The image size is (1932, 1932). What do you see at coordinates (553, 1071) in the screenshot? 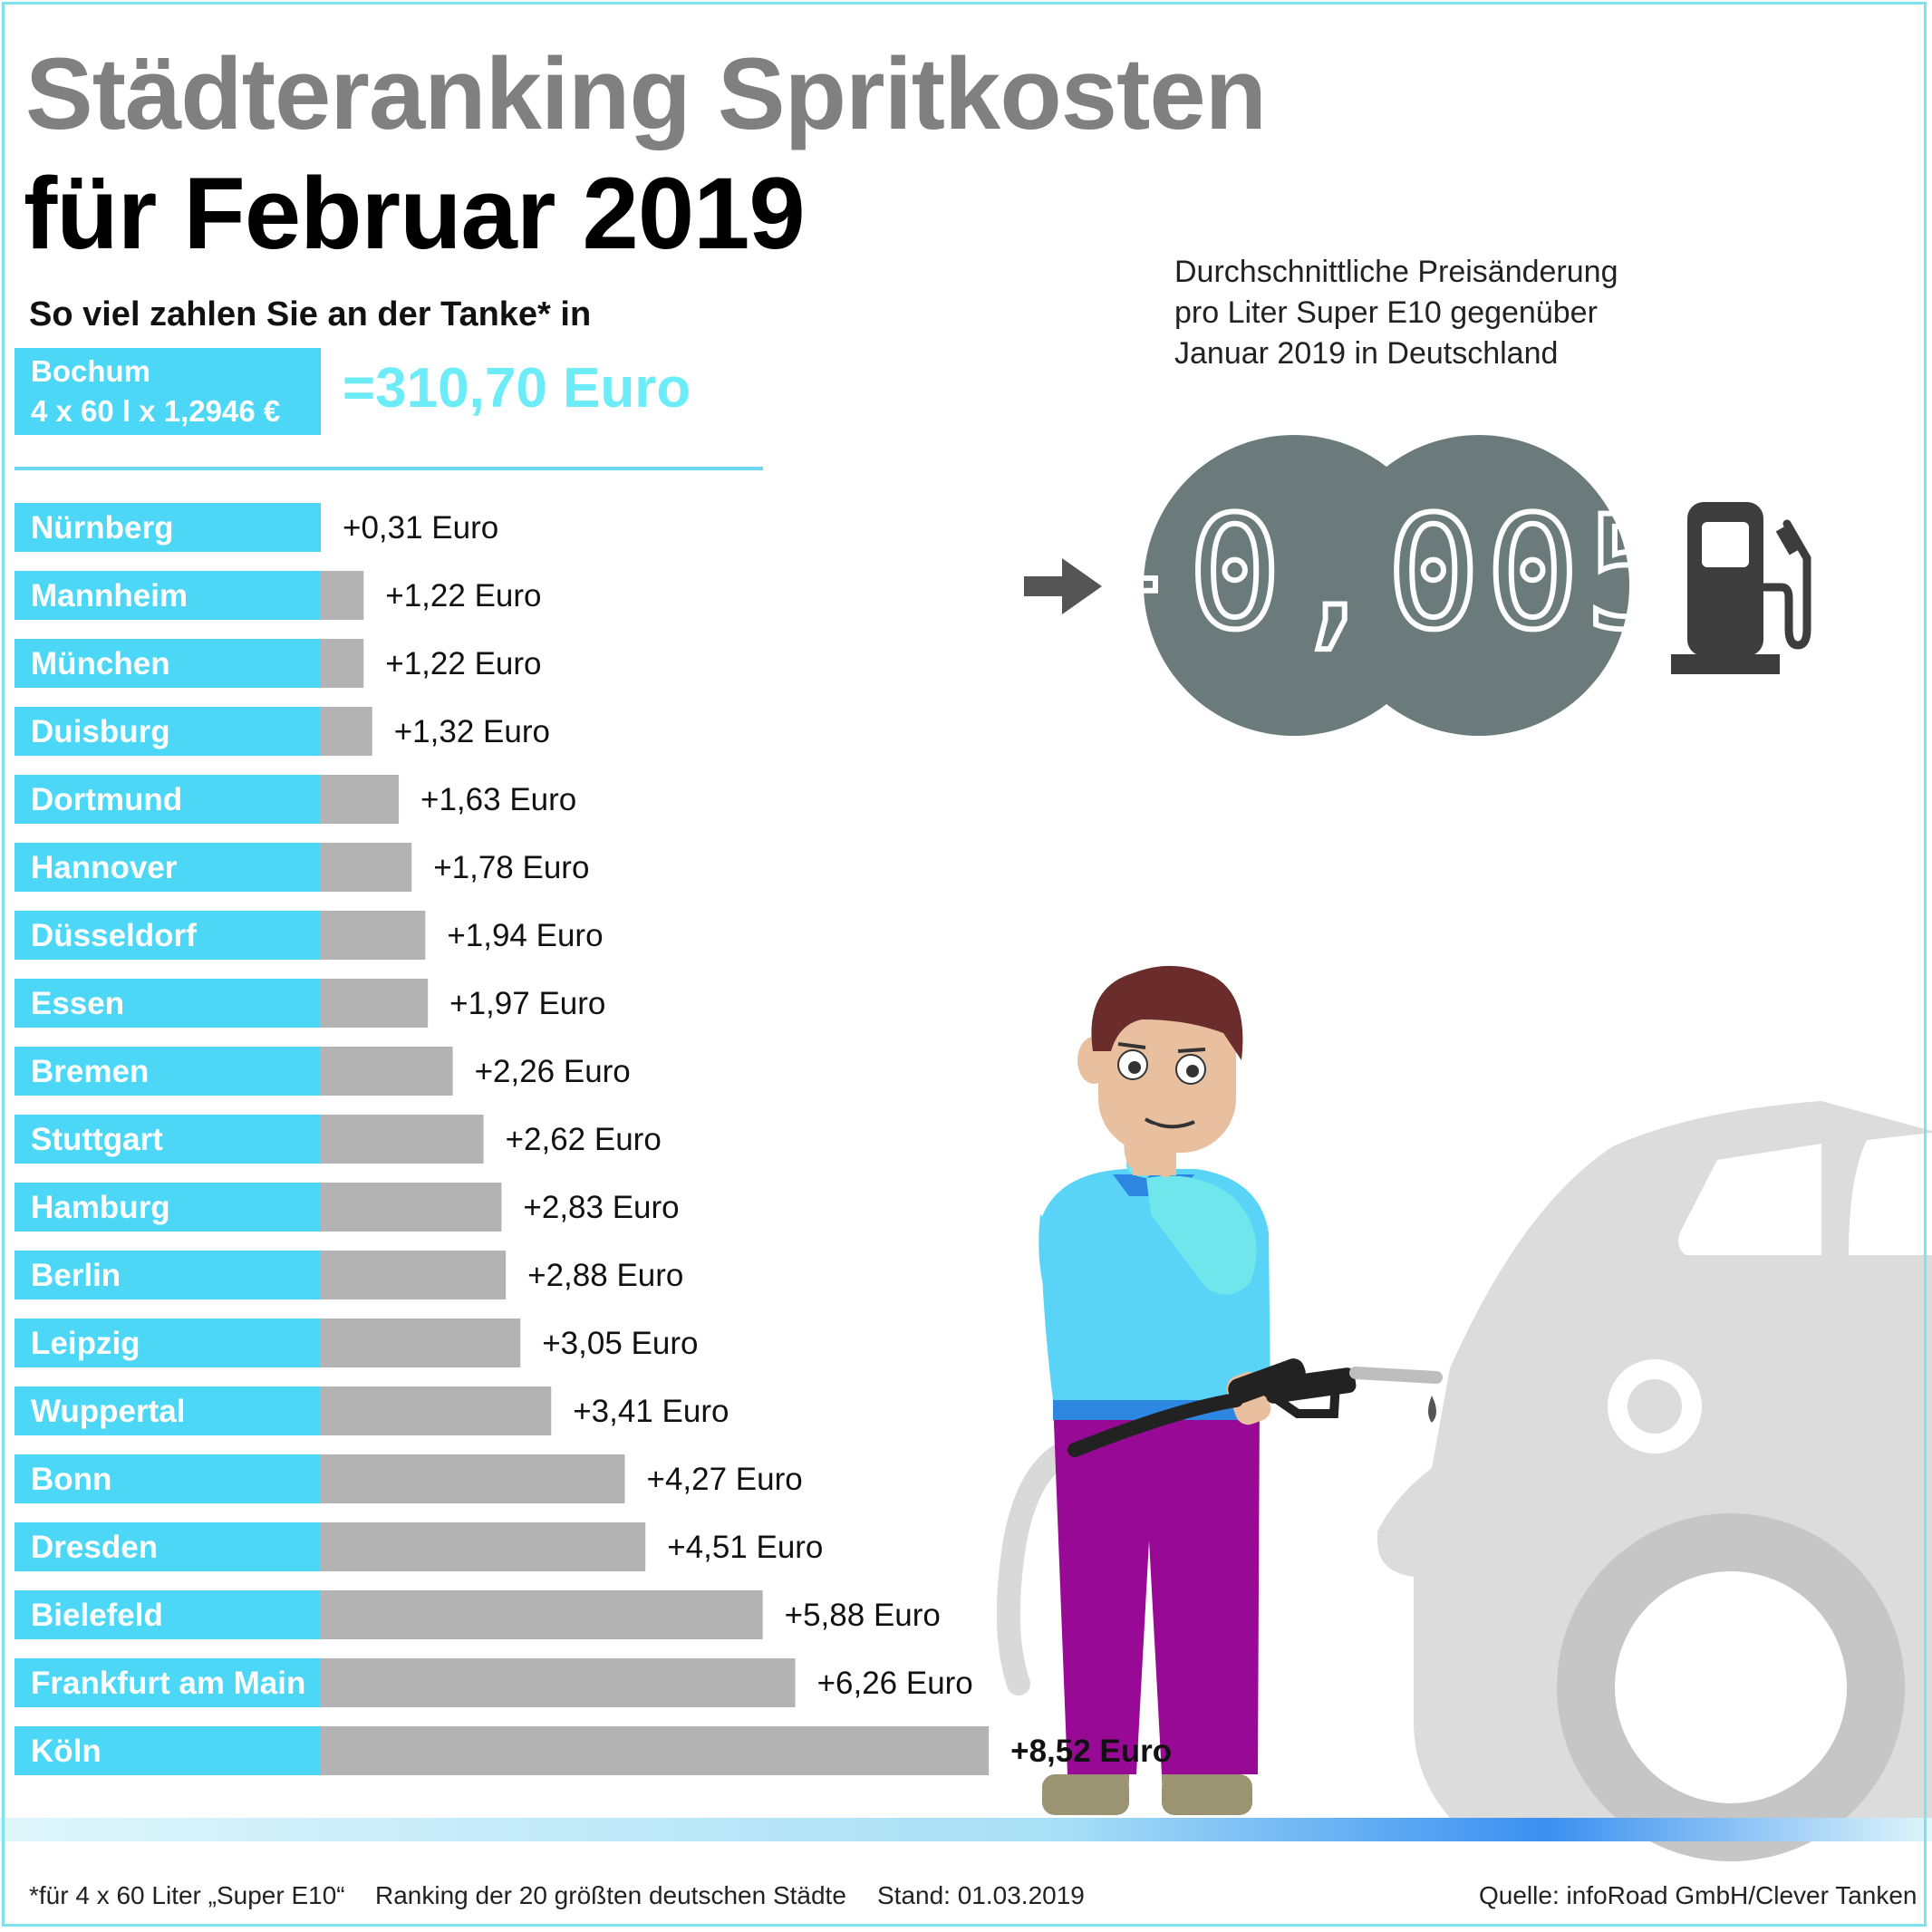
I see `value-label-8: +2,26 Euro` at bounding box center [553, 1071].